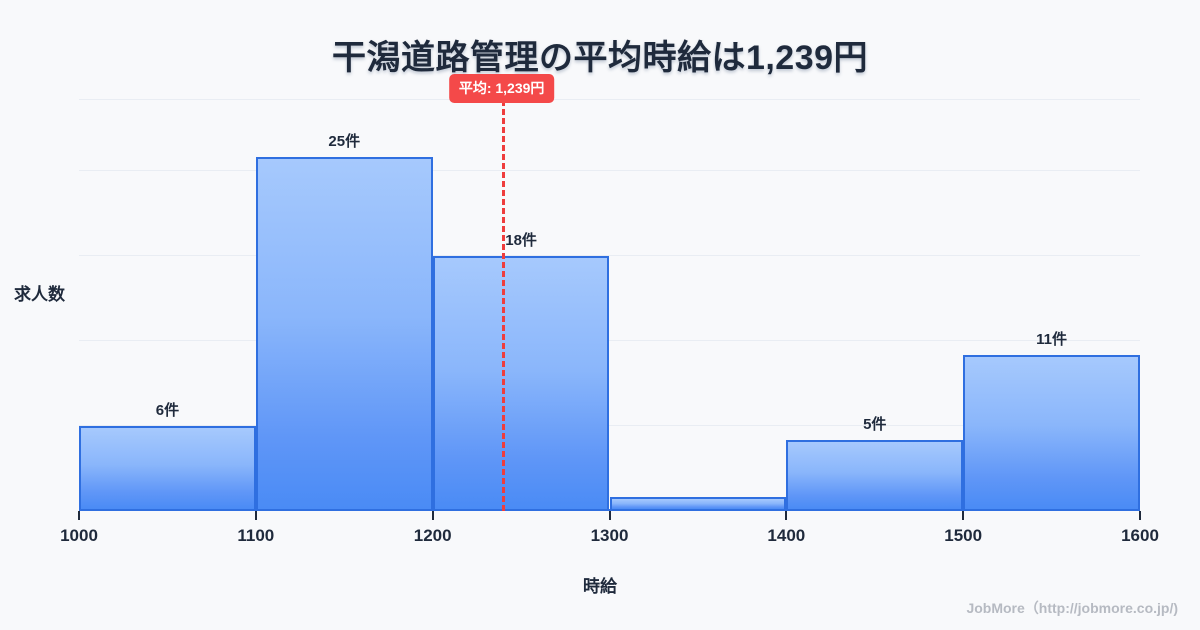 This screenshot has width=1200, height=630. I want to click on bar-value-label: 11件, so click(1052, 340).